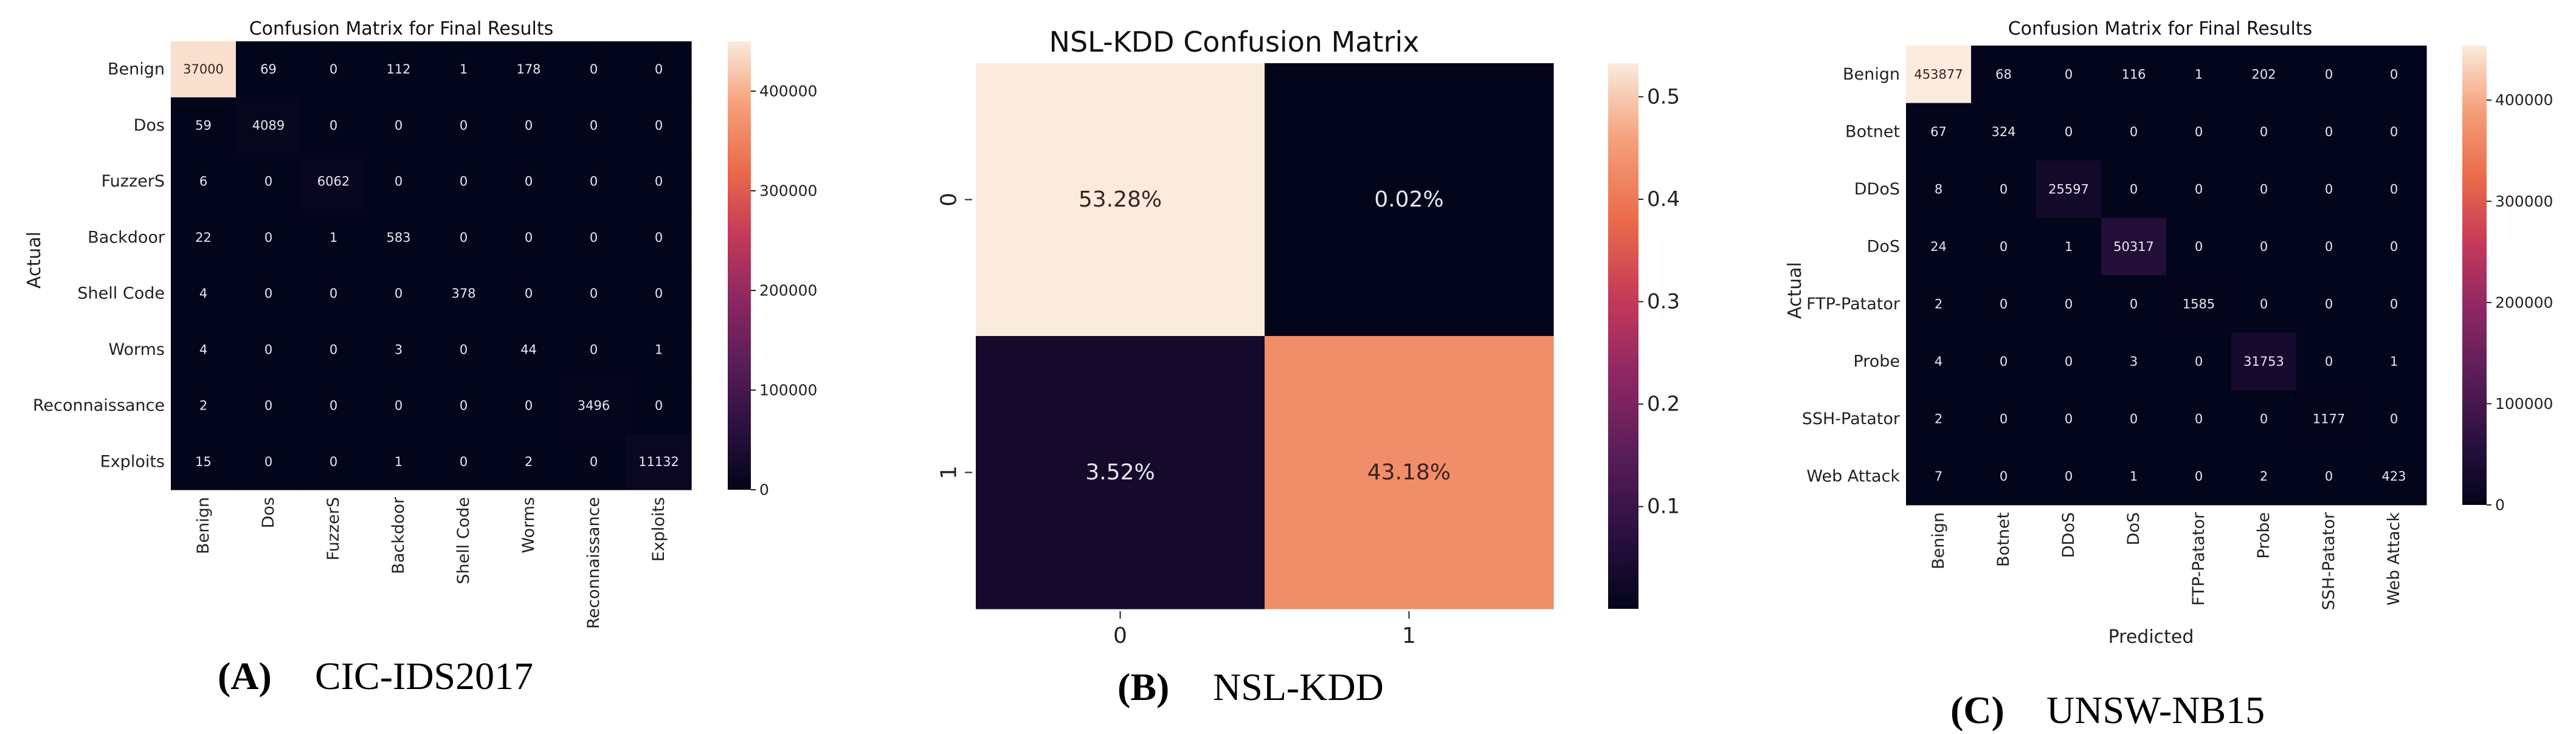 The width and height of the screenshot is (2576, 734). What do you see at coordinates (398, 238) in the screenshot?
I see `panel-a-cell-value: 583` at bounding box center [398, 238].